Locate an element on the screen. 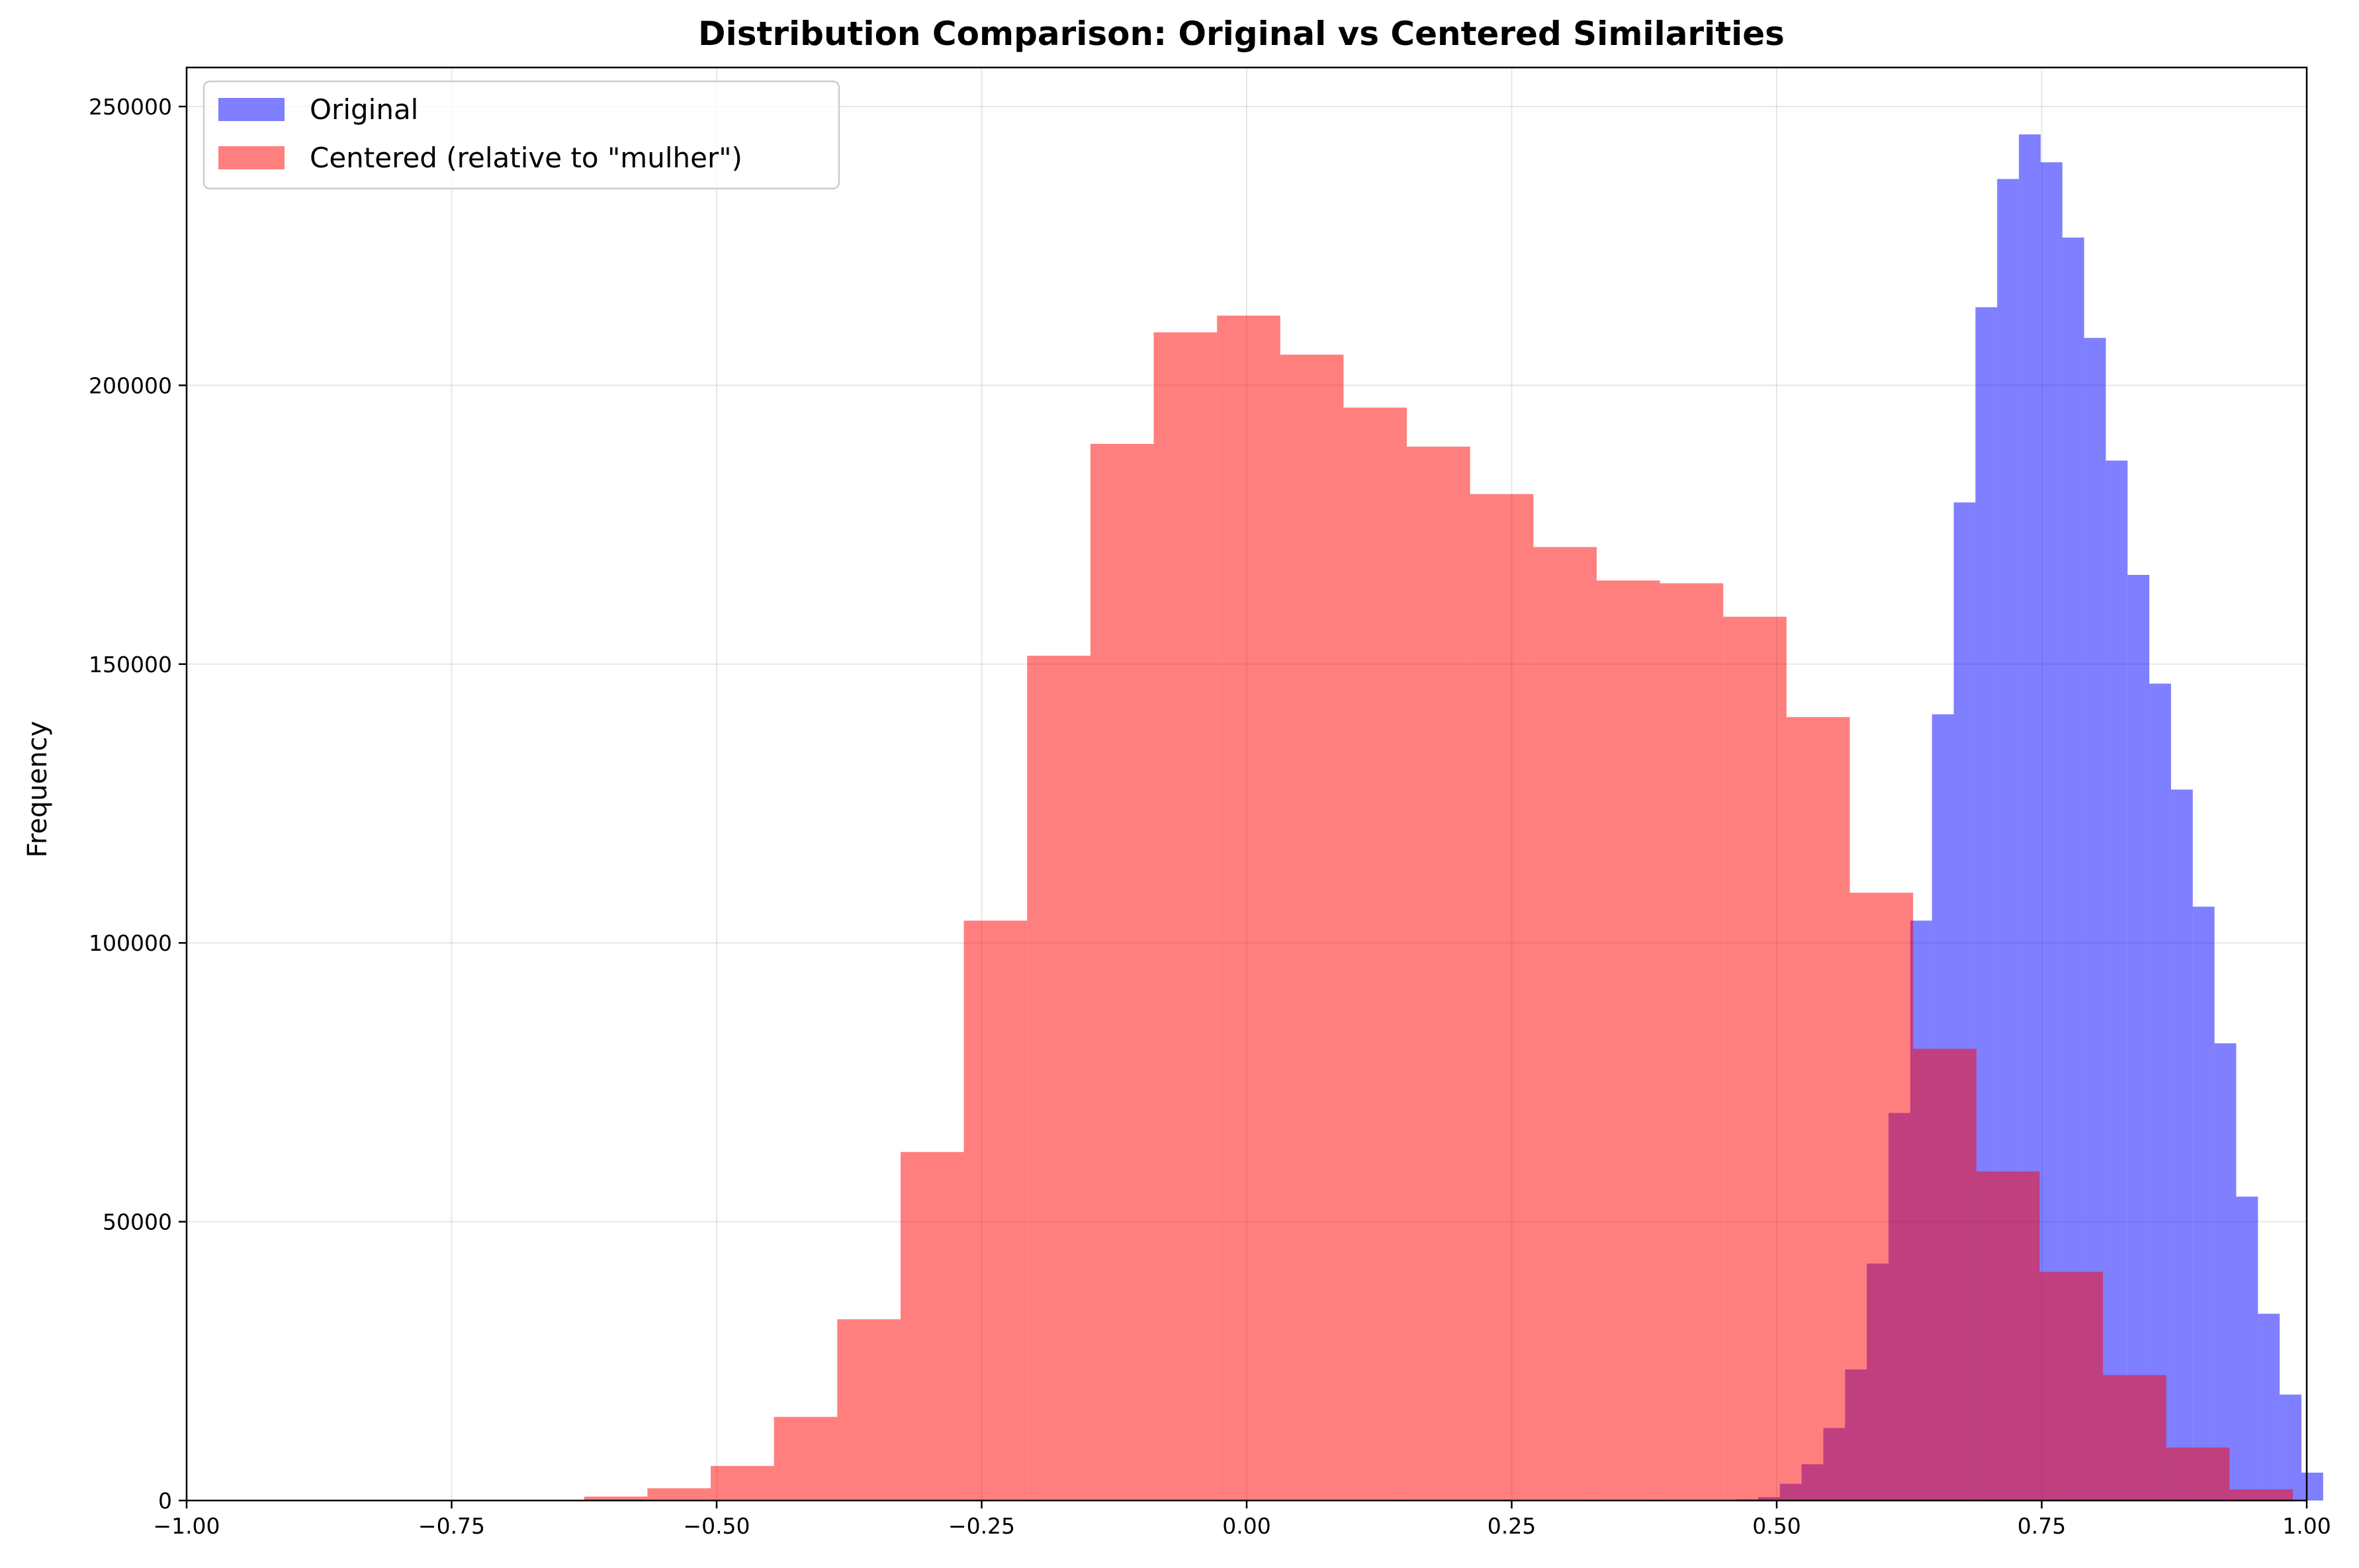  y-tick-label: 0 is located at coordinates (165, 1501).